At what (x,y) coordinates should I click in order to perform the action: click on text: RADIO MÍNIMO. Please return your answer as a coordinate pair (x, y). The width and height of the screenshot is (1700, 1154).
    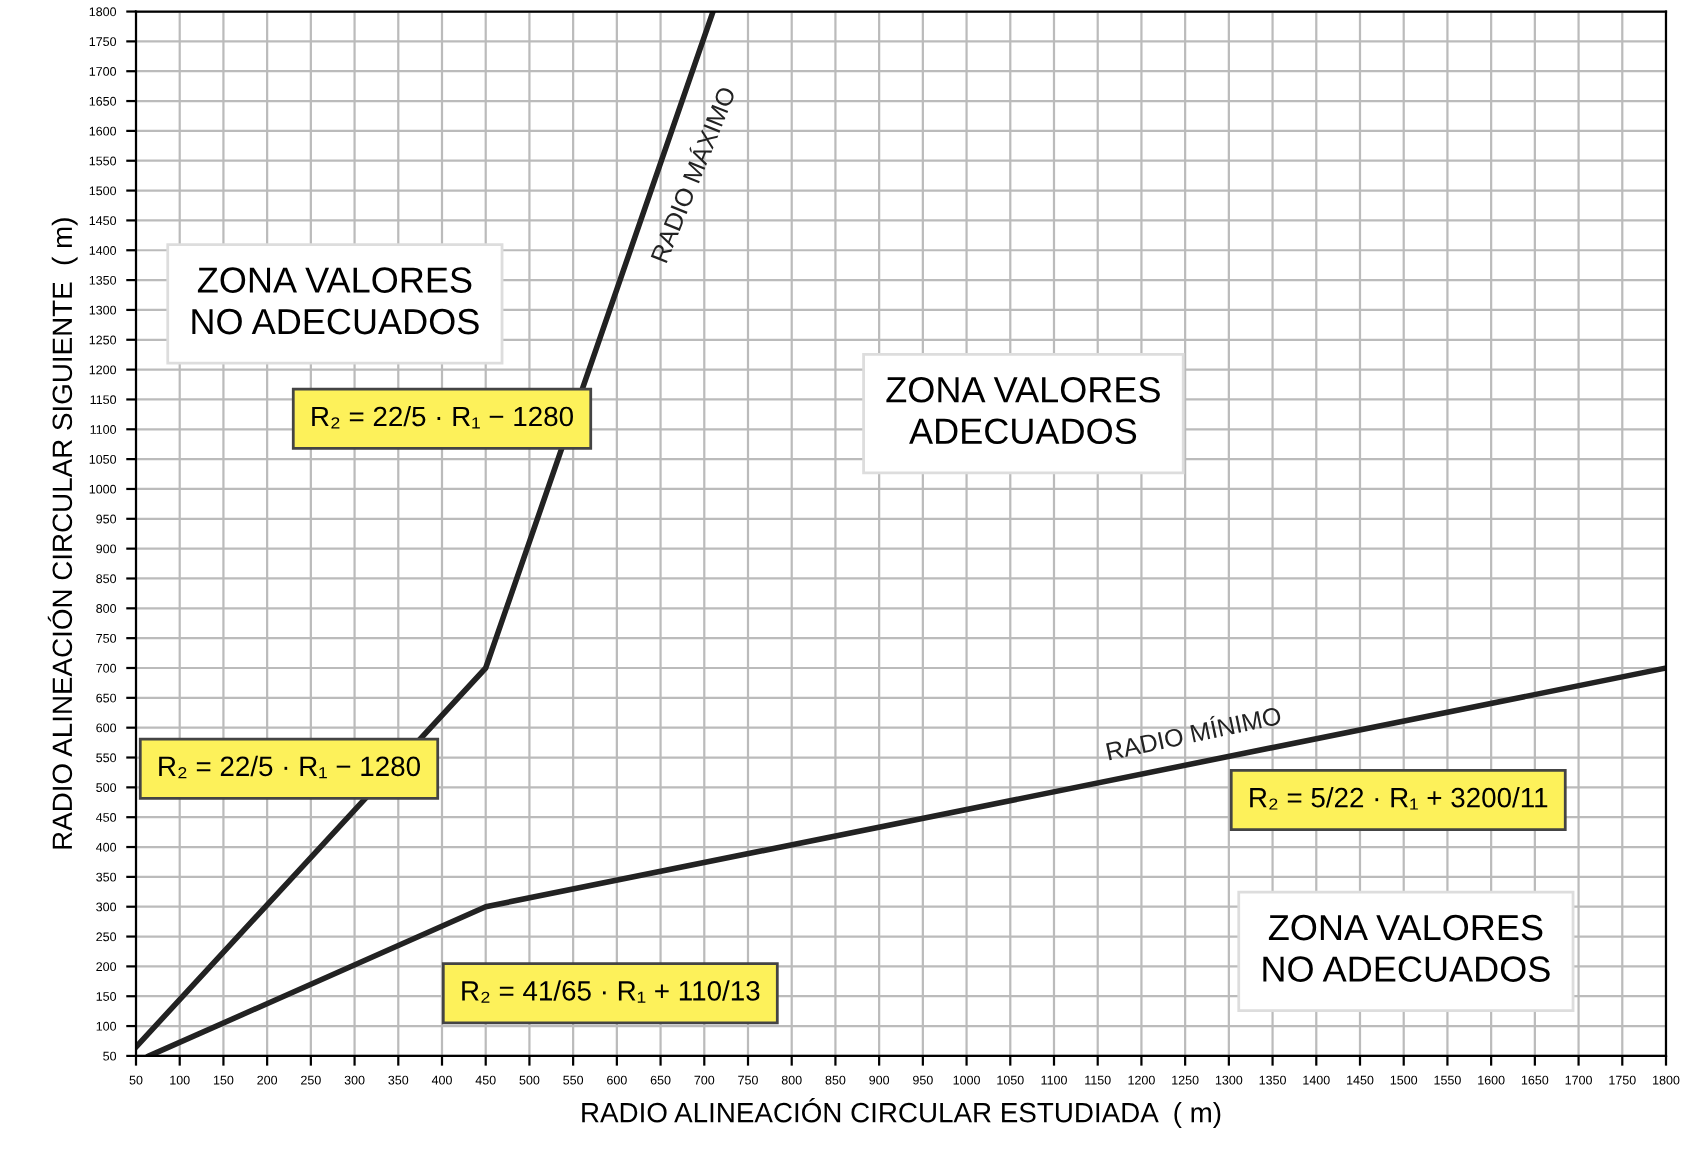
    Looking at the image, I should click on (1193, 731).